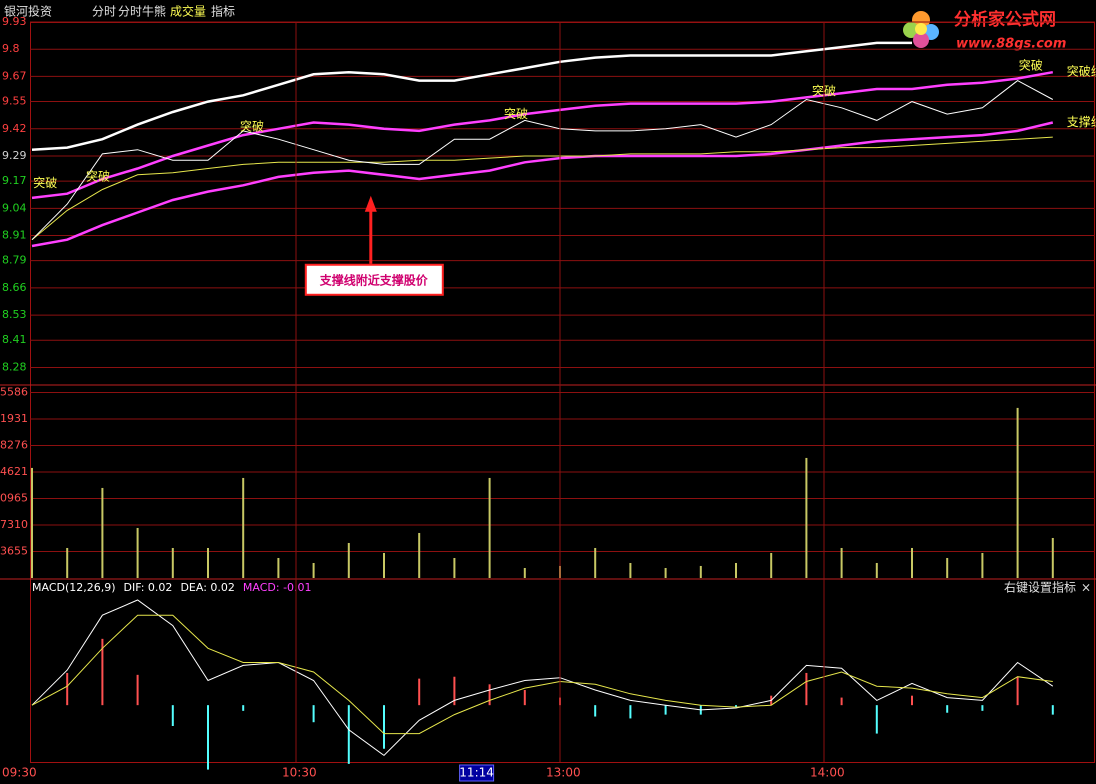 The image size is (1096, 784). Describe the element at coordinates (277, 587) in the screenshot. I see `macd-legend: MACD: -0.01` at that location.